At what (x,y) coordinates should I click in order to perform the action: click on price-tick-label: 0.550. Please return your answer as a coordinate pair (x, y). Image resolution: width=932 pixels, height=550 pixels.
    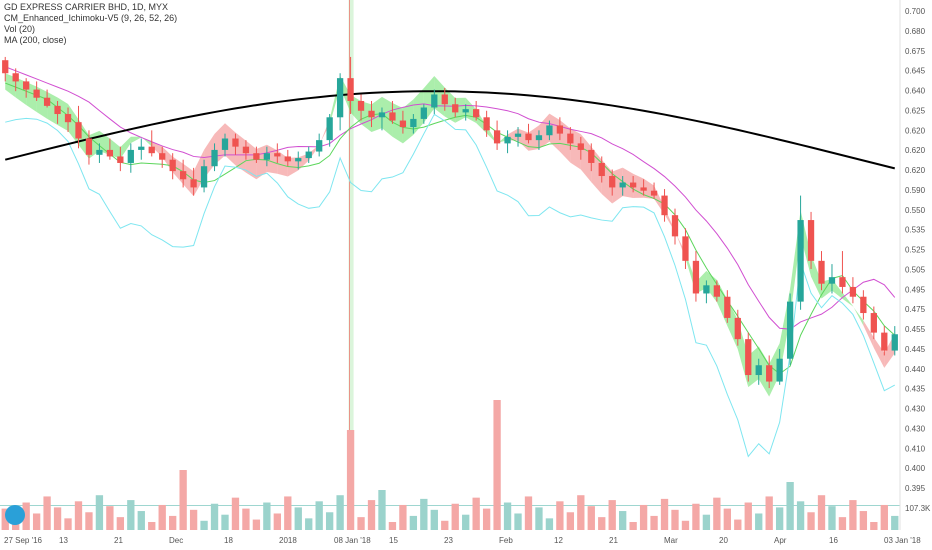
    Looking at the image, I should click on (915, 210).